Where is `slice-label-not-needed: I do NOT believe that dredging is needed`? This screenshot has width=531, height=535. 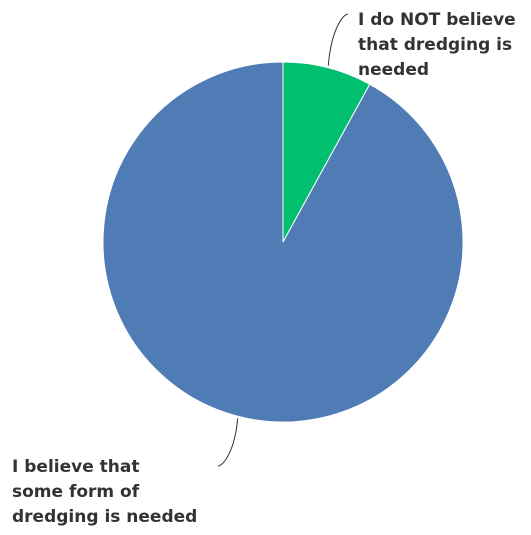
slice-label-not-needed: I do NOT believe that dredging is needed is located at coordinates (440, 45).